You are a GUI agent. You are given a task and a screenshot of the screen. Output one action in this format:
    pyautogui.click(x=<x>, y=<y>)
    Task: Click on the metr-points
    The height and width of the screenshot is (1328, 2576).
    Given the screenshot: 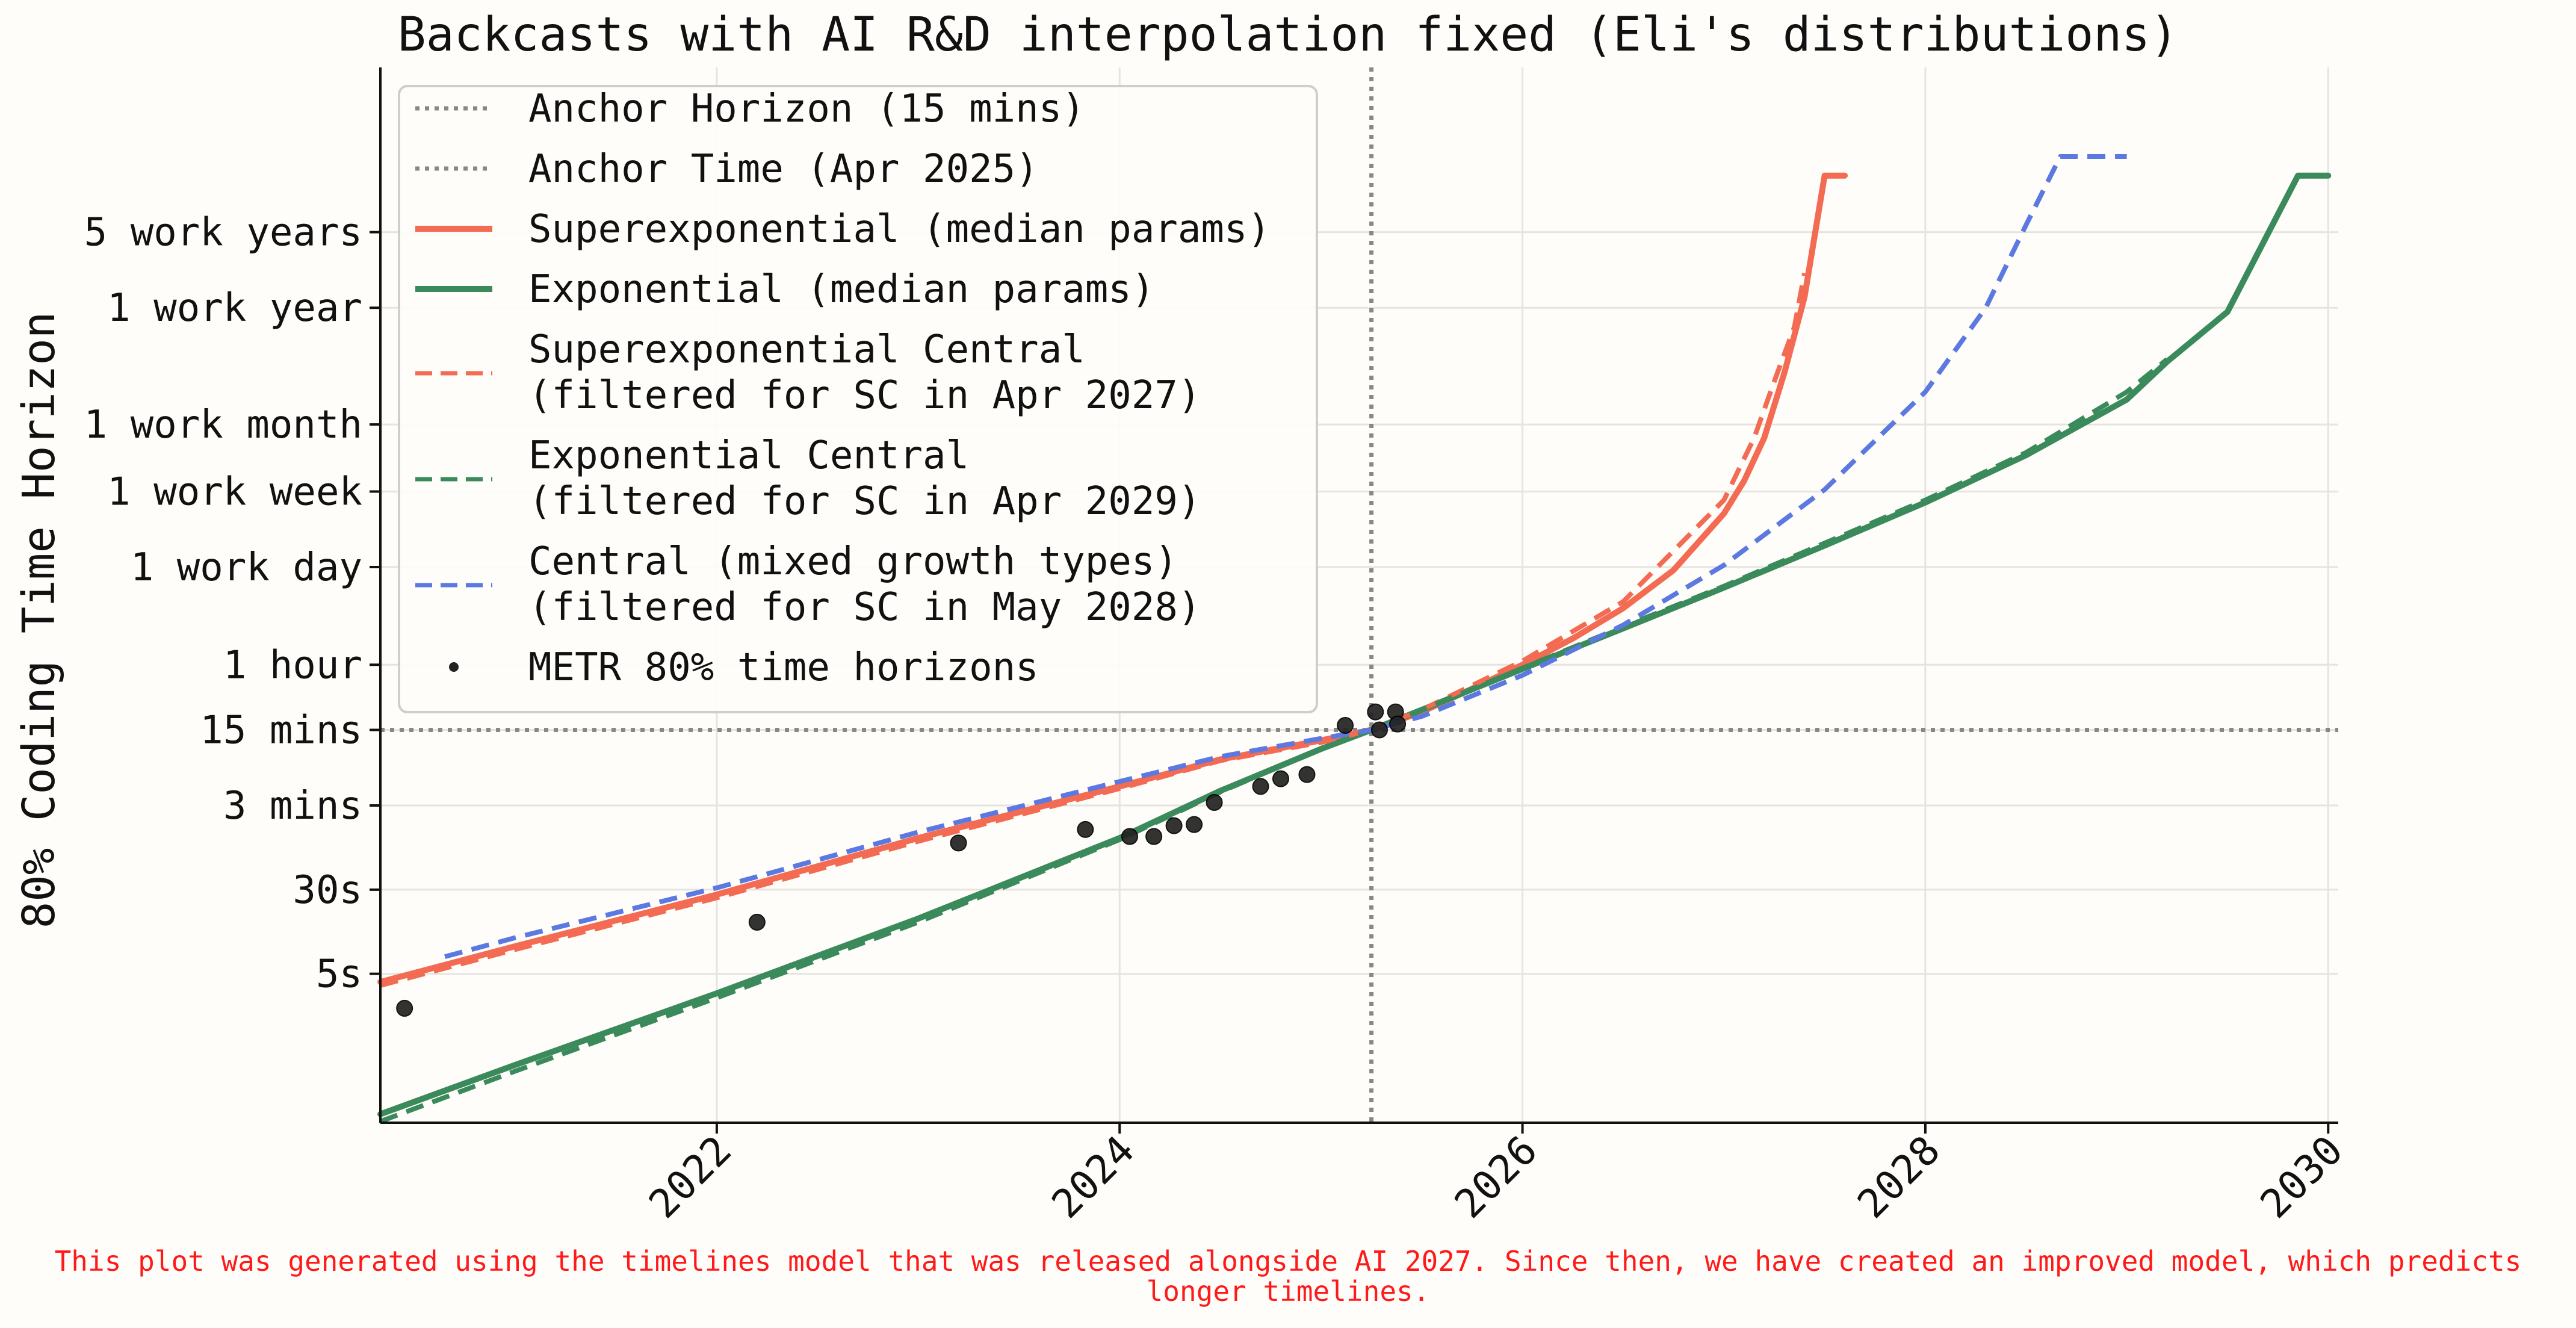 What is the action you would take?
    pyautogui.click(x=901, y=860)
    